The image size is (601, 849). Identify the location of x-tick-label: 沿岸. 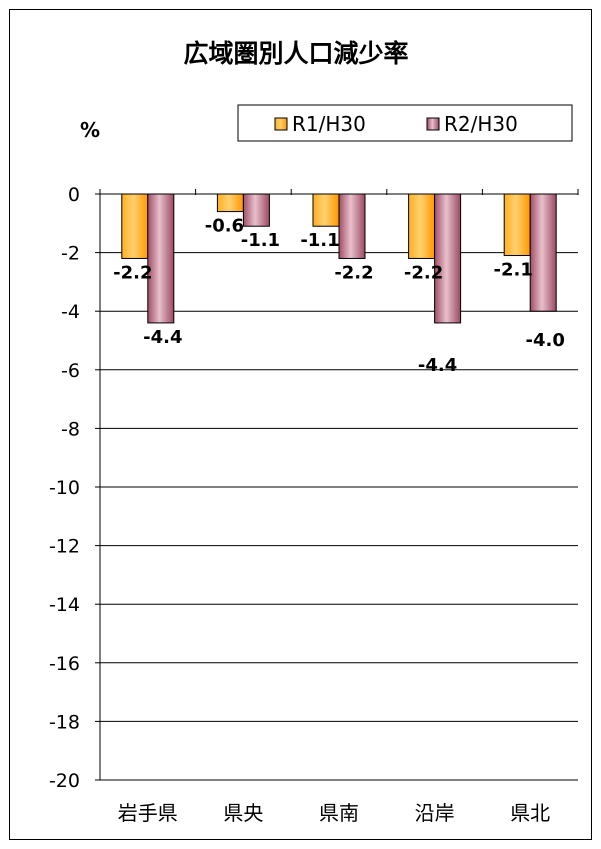
(435, 813).